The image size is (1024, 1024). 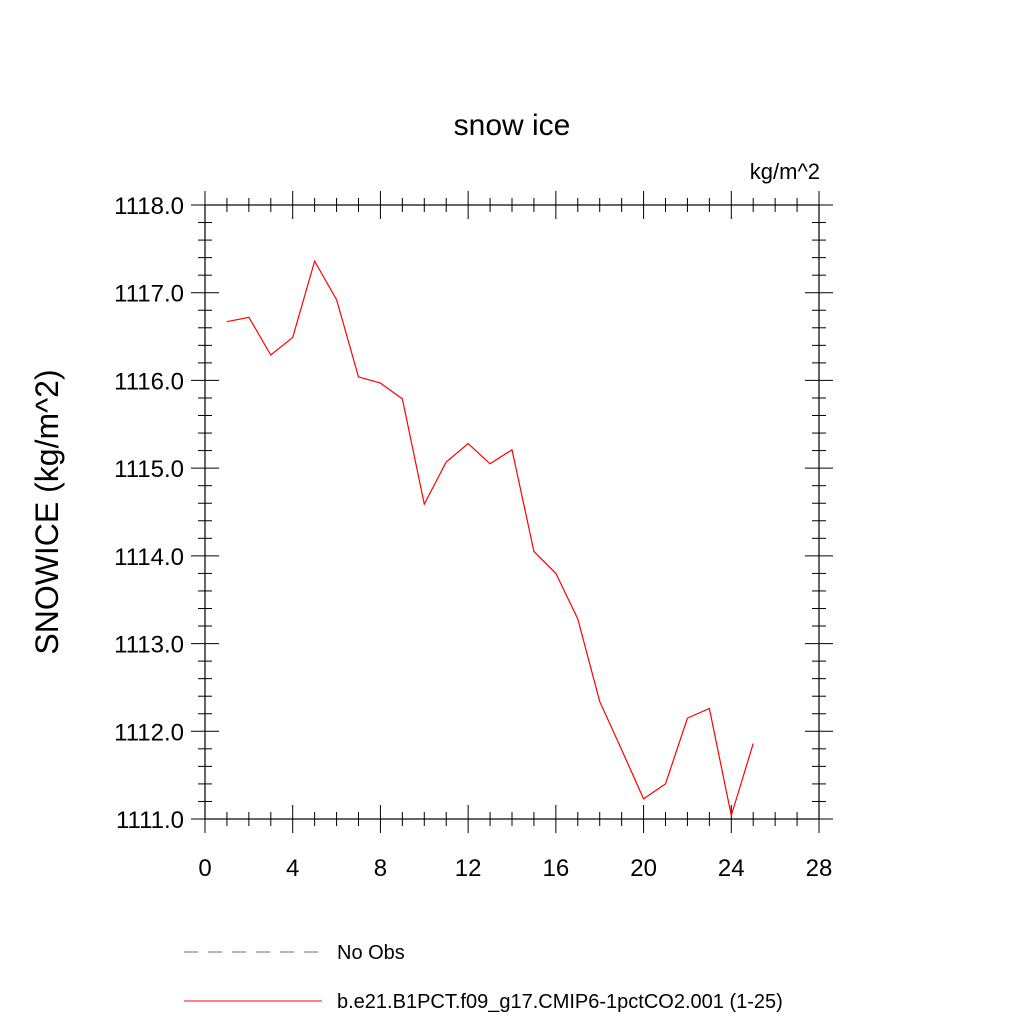 What do you see at coordinates (380, 868) in the screenshot?
I see `x-tick-label: 8` at bounding box center [380, 868].